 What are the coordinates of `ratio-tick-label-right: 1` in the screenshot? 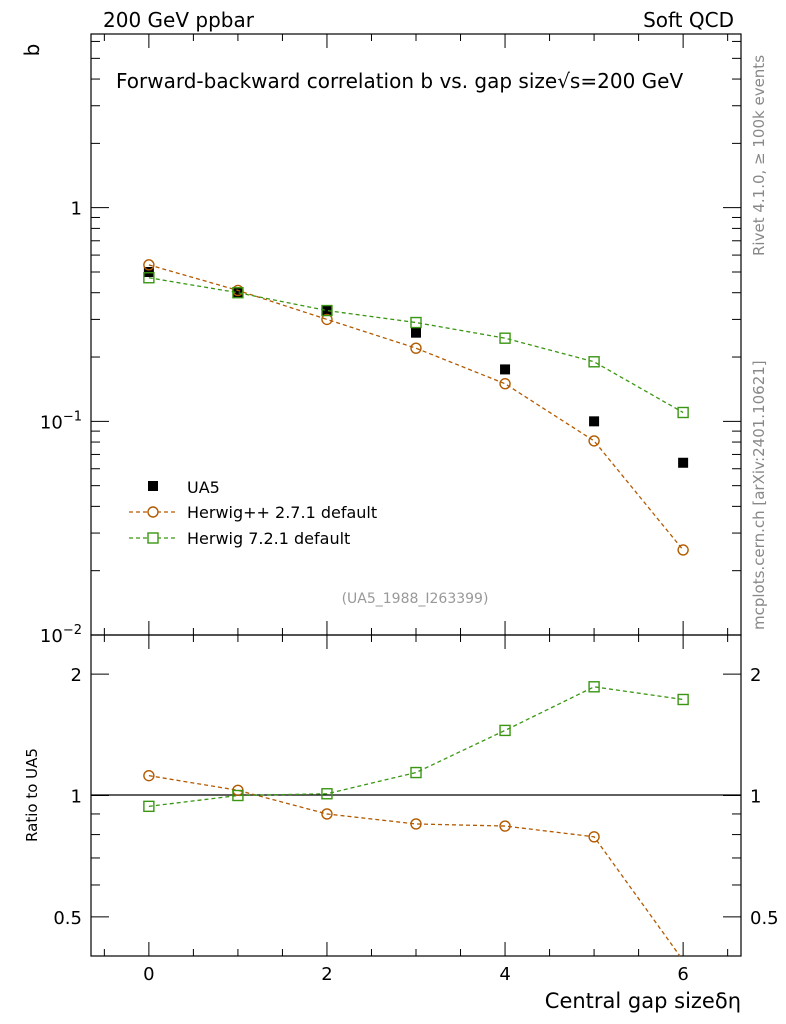 It's located at (755, 797).